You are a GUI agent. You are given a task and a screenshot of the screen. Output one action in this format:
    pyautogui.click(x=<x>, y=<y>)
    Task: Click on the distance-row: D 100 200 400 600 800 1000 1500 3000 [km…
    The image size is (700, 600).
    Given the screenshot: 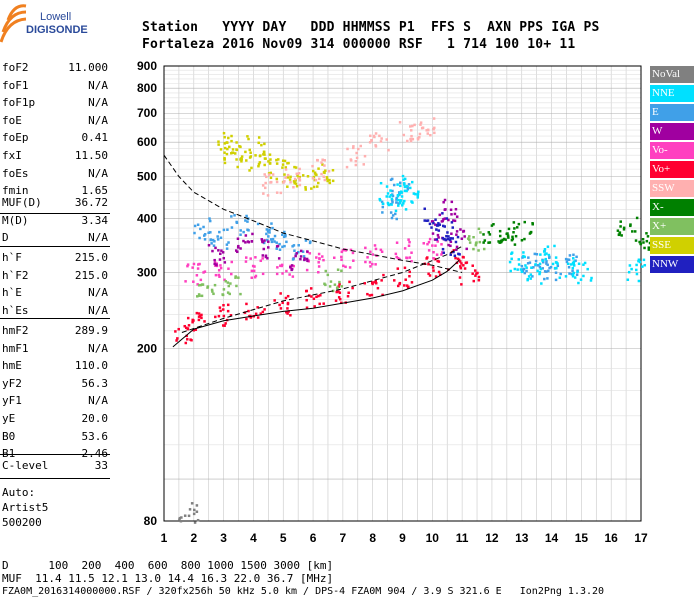 What is the action you would take?
    pyautogui.click(x=168, y=565)
    